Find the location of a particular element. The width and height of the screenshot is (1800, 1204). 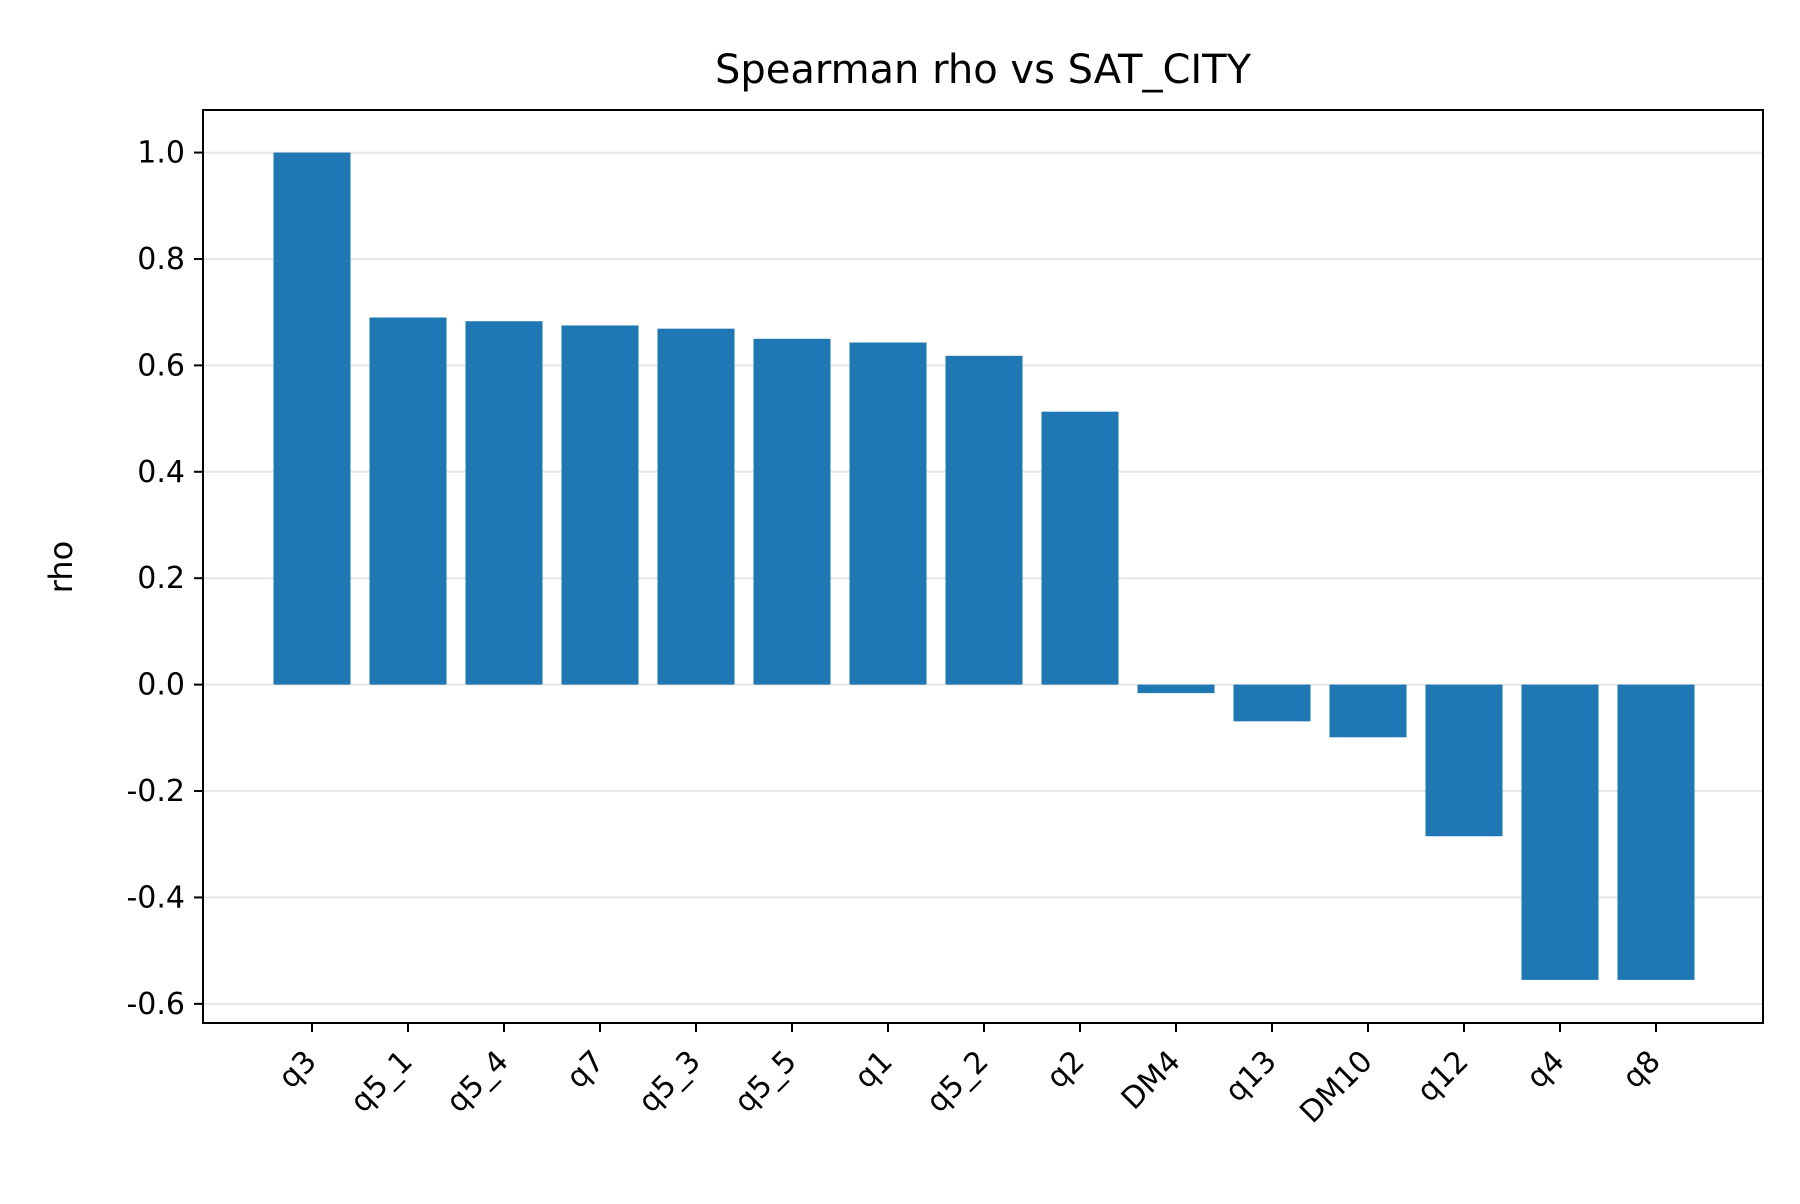

y-tick-label: -0.6 is located at coordinates (155, 1004).